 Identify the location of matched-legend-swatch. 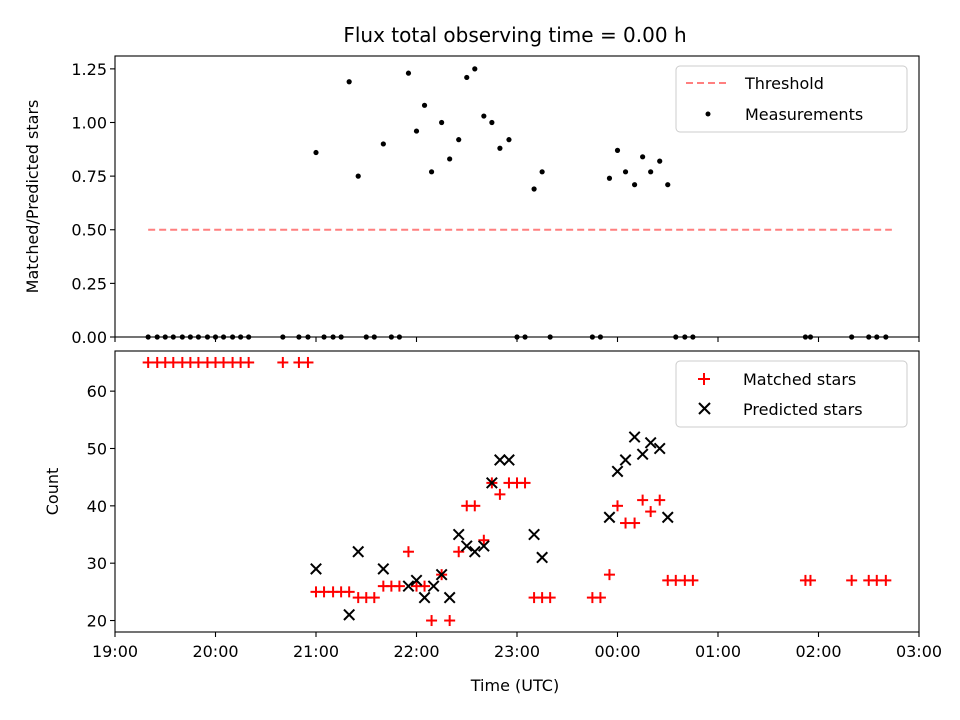
(704, 379).